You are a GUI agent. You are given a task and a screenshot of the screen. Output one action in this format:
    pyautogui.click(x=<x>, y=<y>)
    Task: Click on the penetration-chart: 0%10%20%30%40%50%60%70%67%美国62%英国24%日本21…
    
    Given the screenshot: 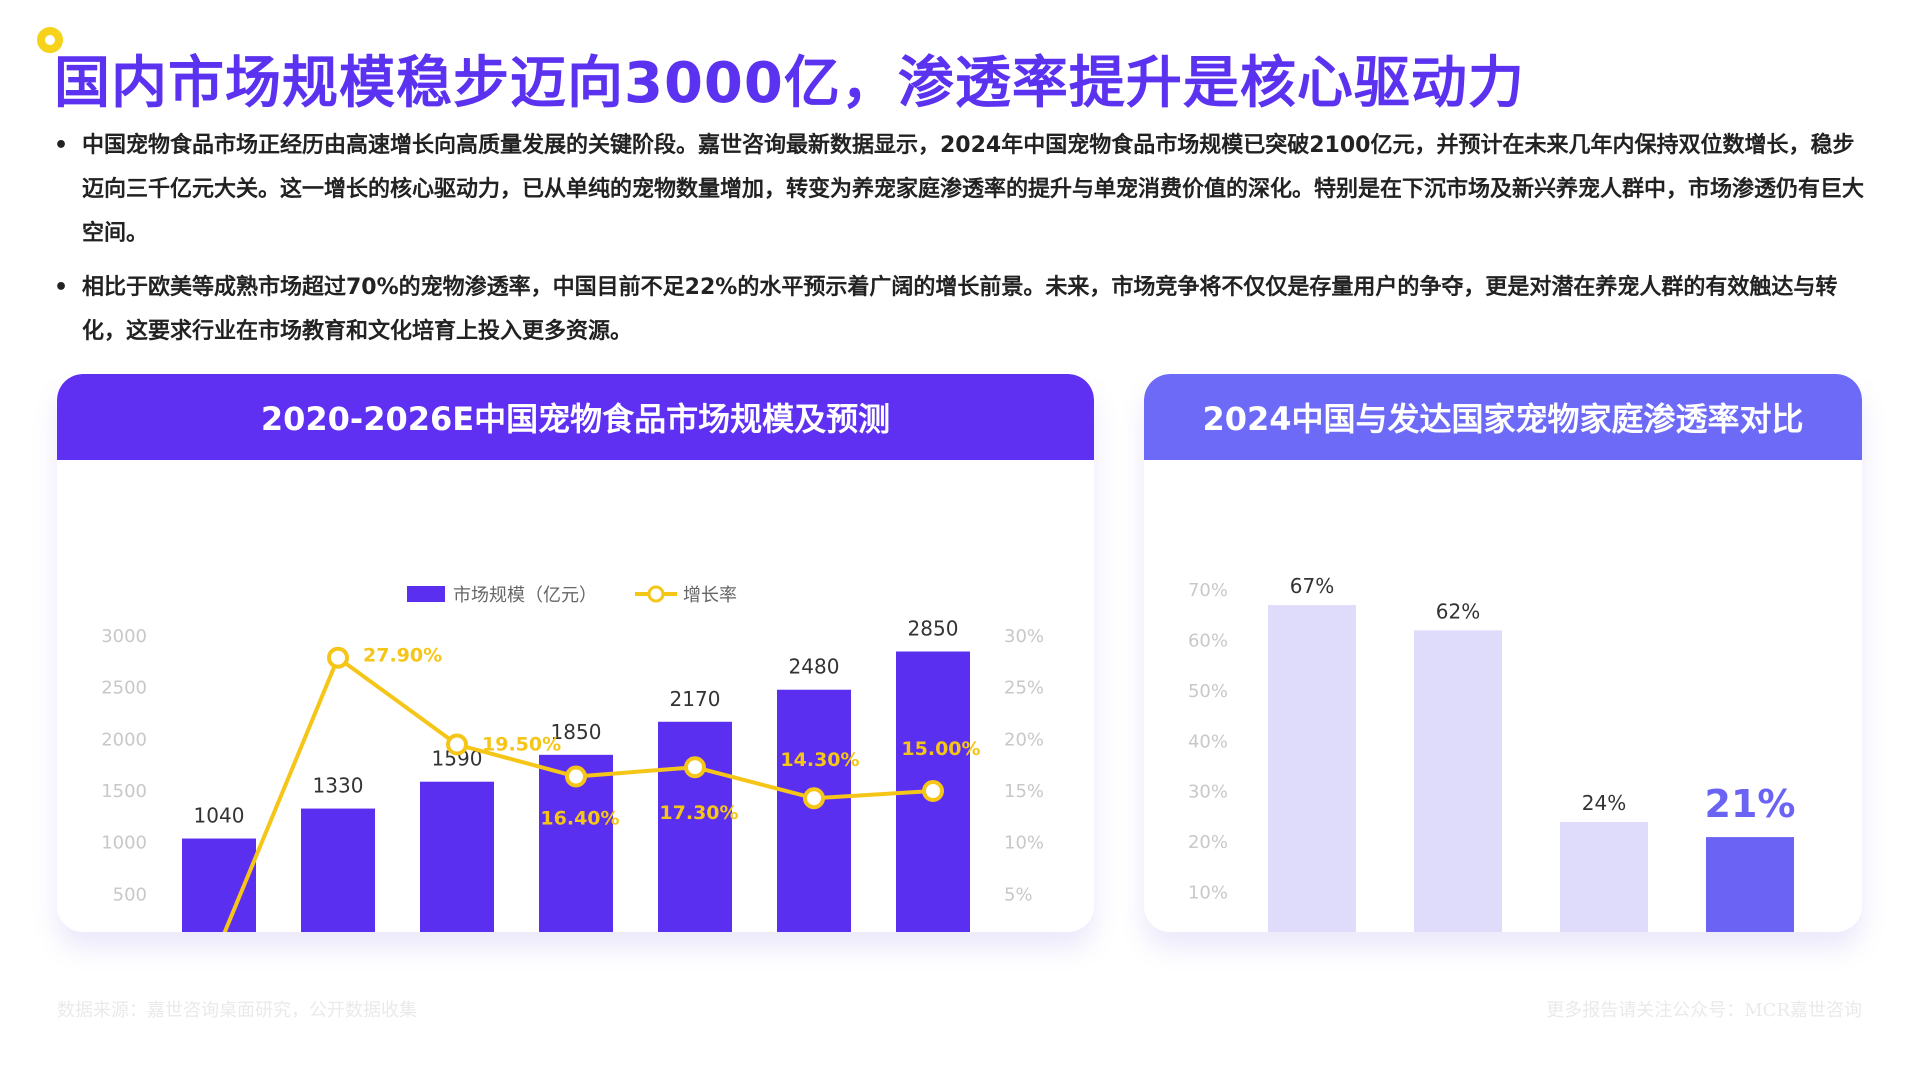 What is the action you would take?
    pyautogui.click(x=1492, y=753)
    